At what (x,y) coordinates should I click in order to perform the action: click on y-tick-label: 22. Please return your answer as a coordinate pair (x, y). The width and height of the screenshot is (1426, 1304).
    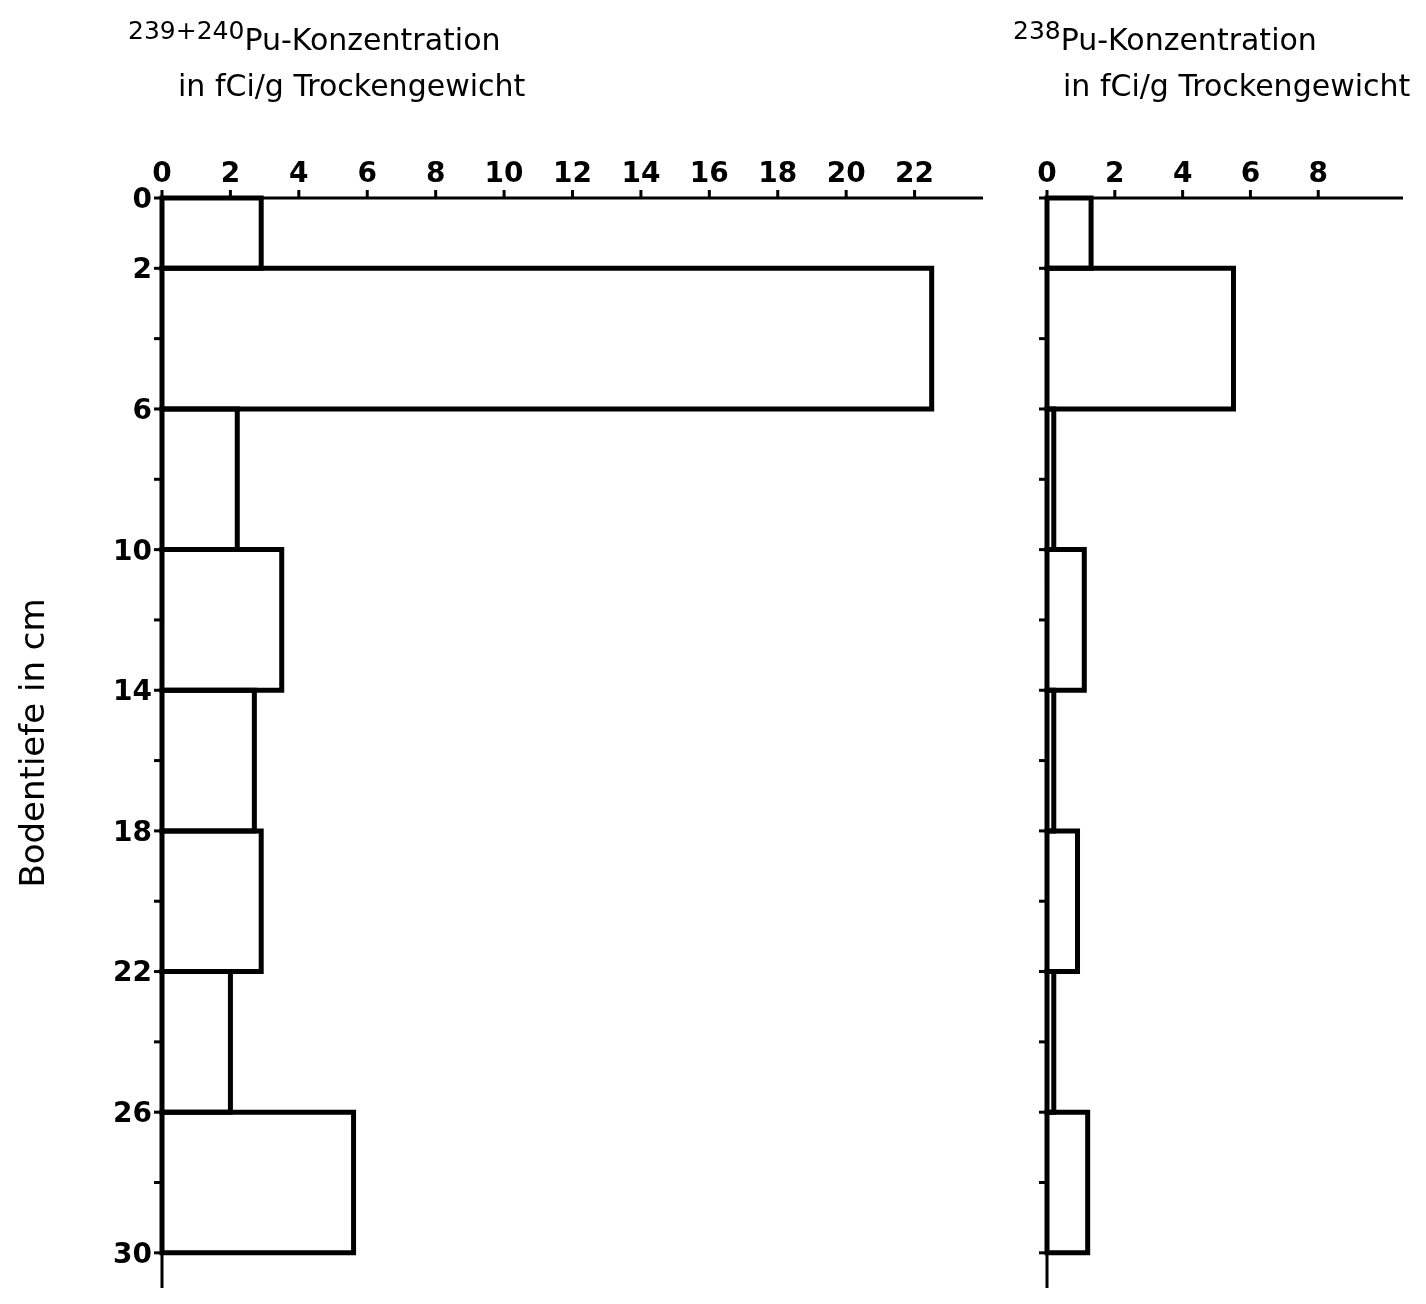
    Looking at the image, I should click on (132, 972).